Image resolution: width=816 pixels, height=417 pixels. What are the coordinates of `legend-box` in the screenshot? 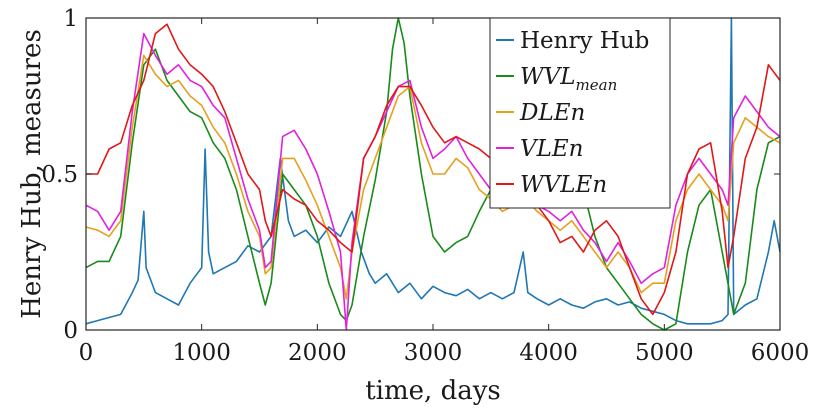 It's located at (580, 113).